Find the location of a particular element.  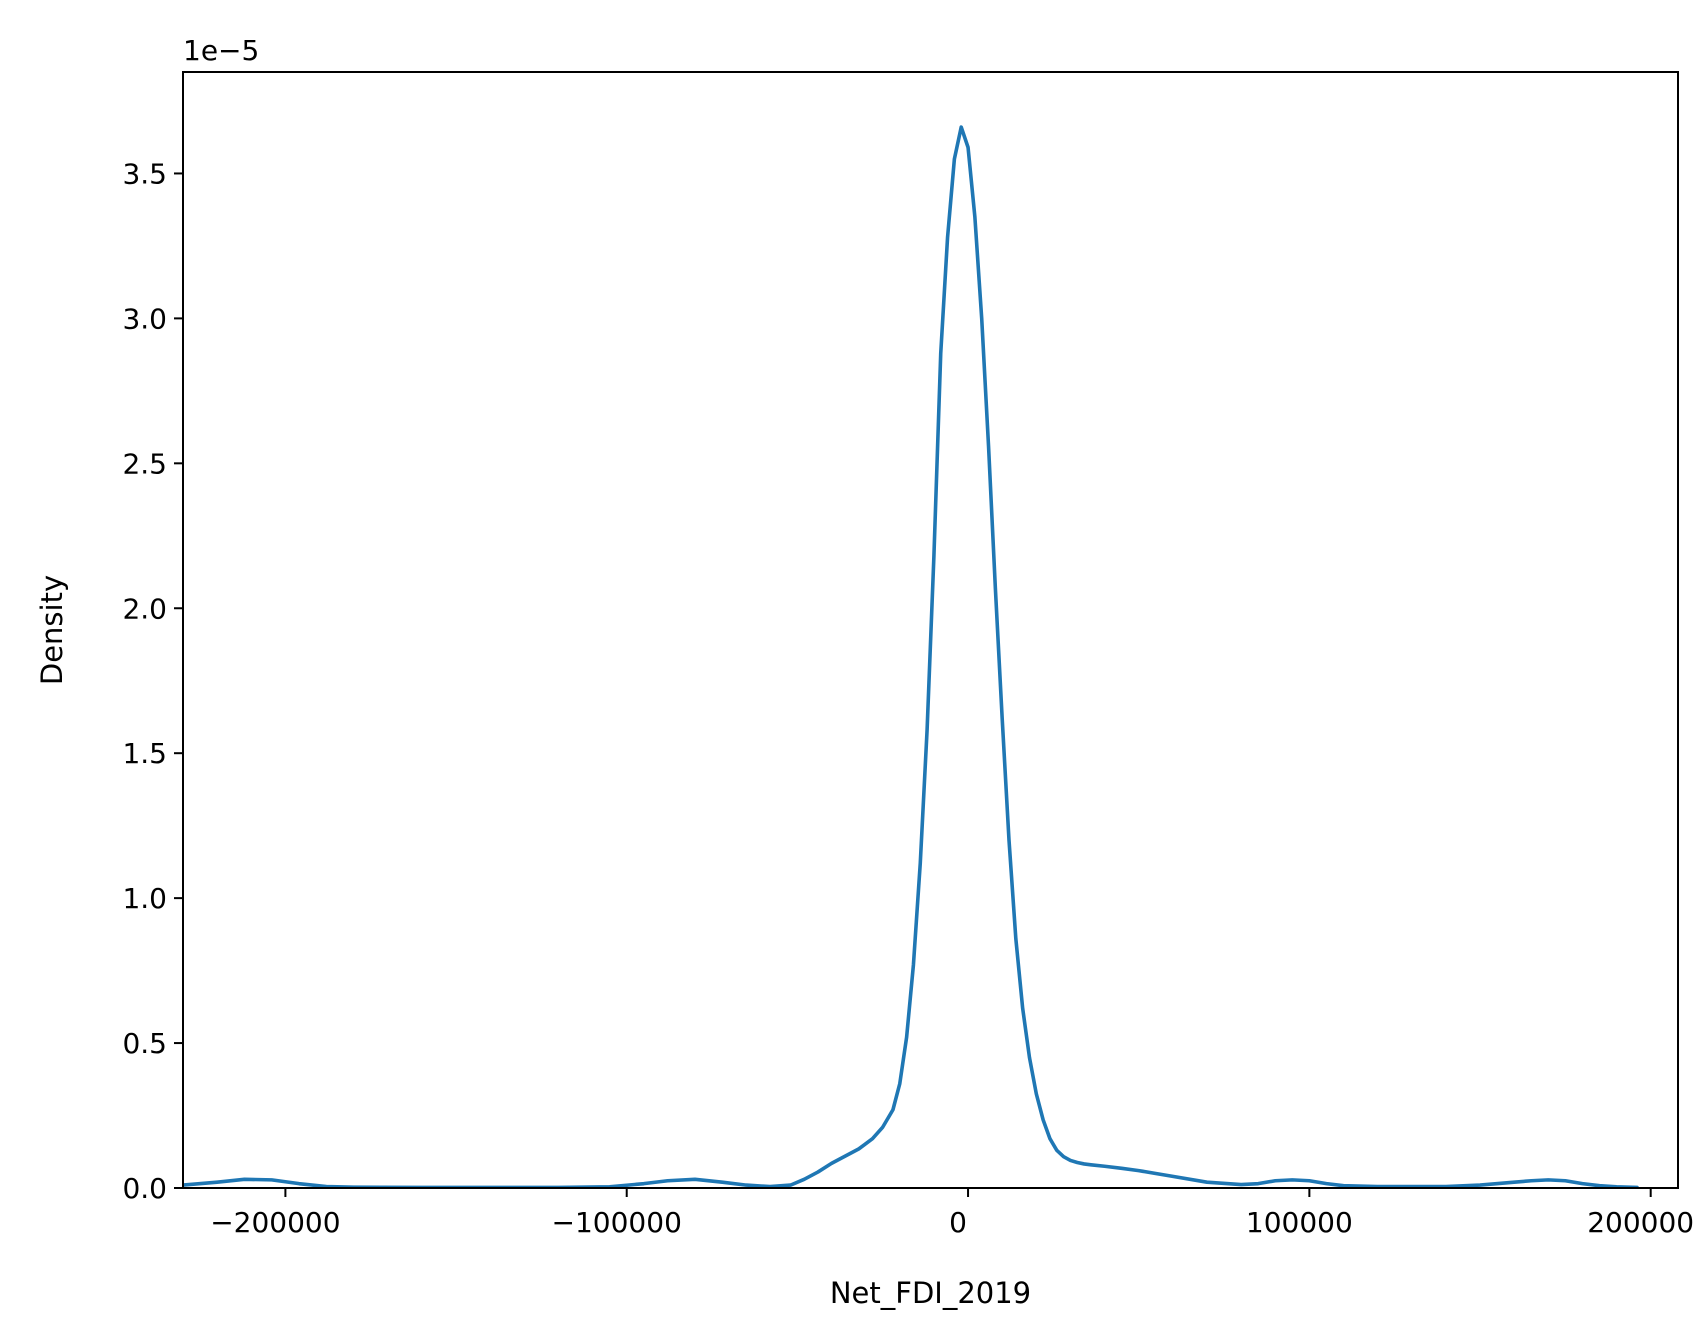

x-axis: −200000 −100000 0 100000 200000 is located at coordinates (952, 1213).